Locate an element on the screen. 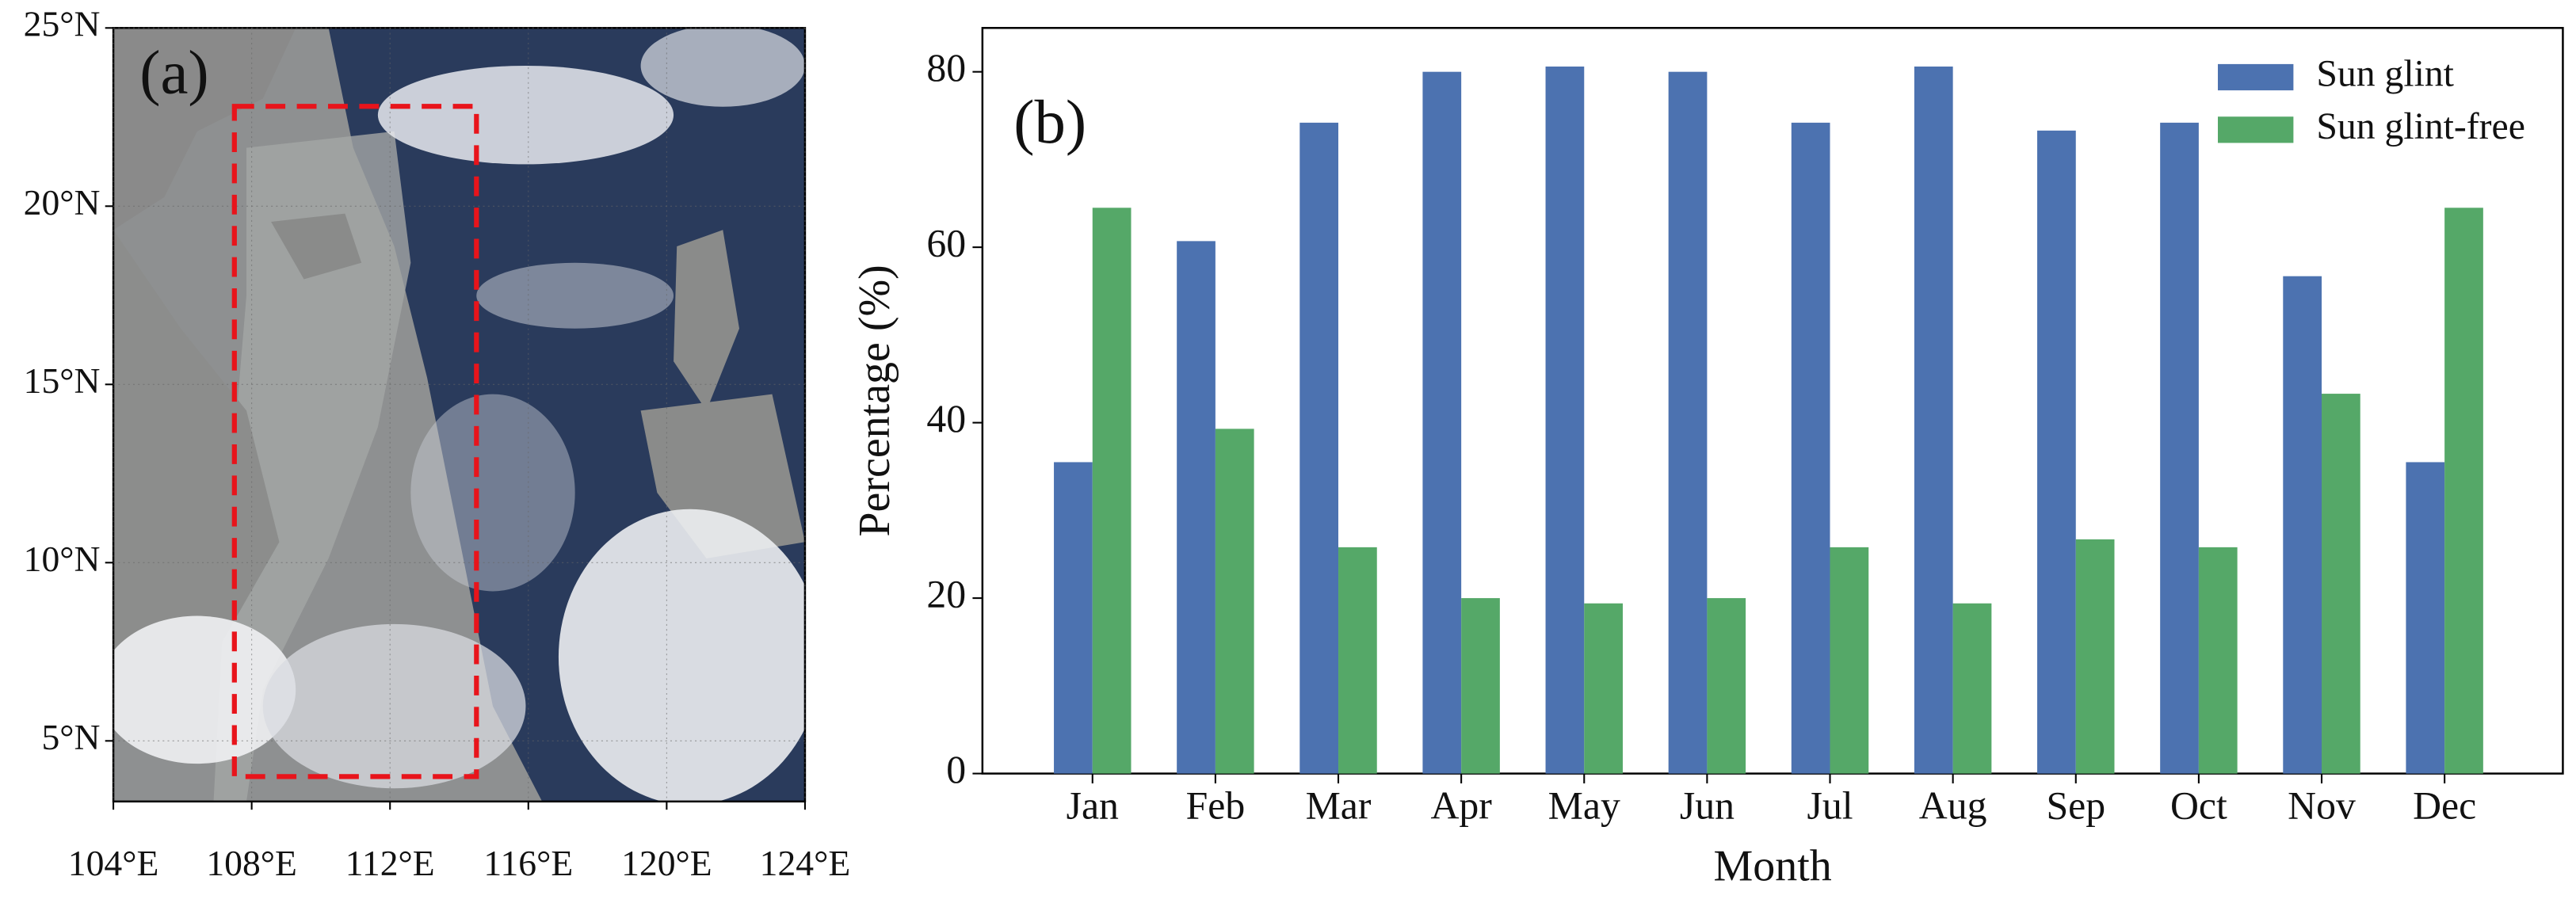  x-tick-label: Jul is located at coordinates (1830, 806).